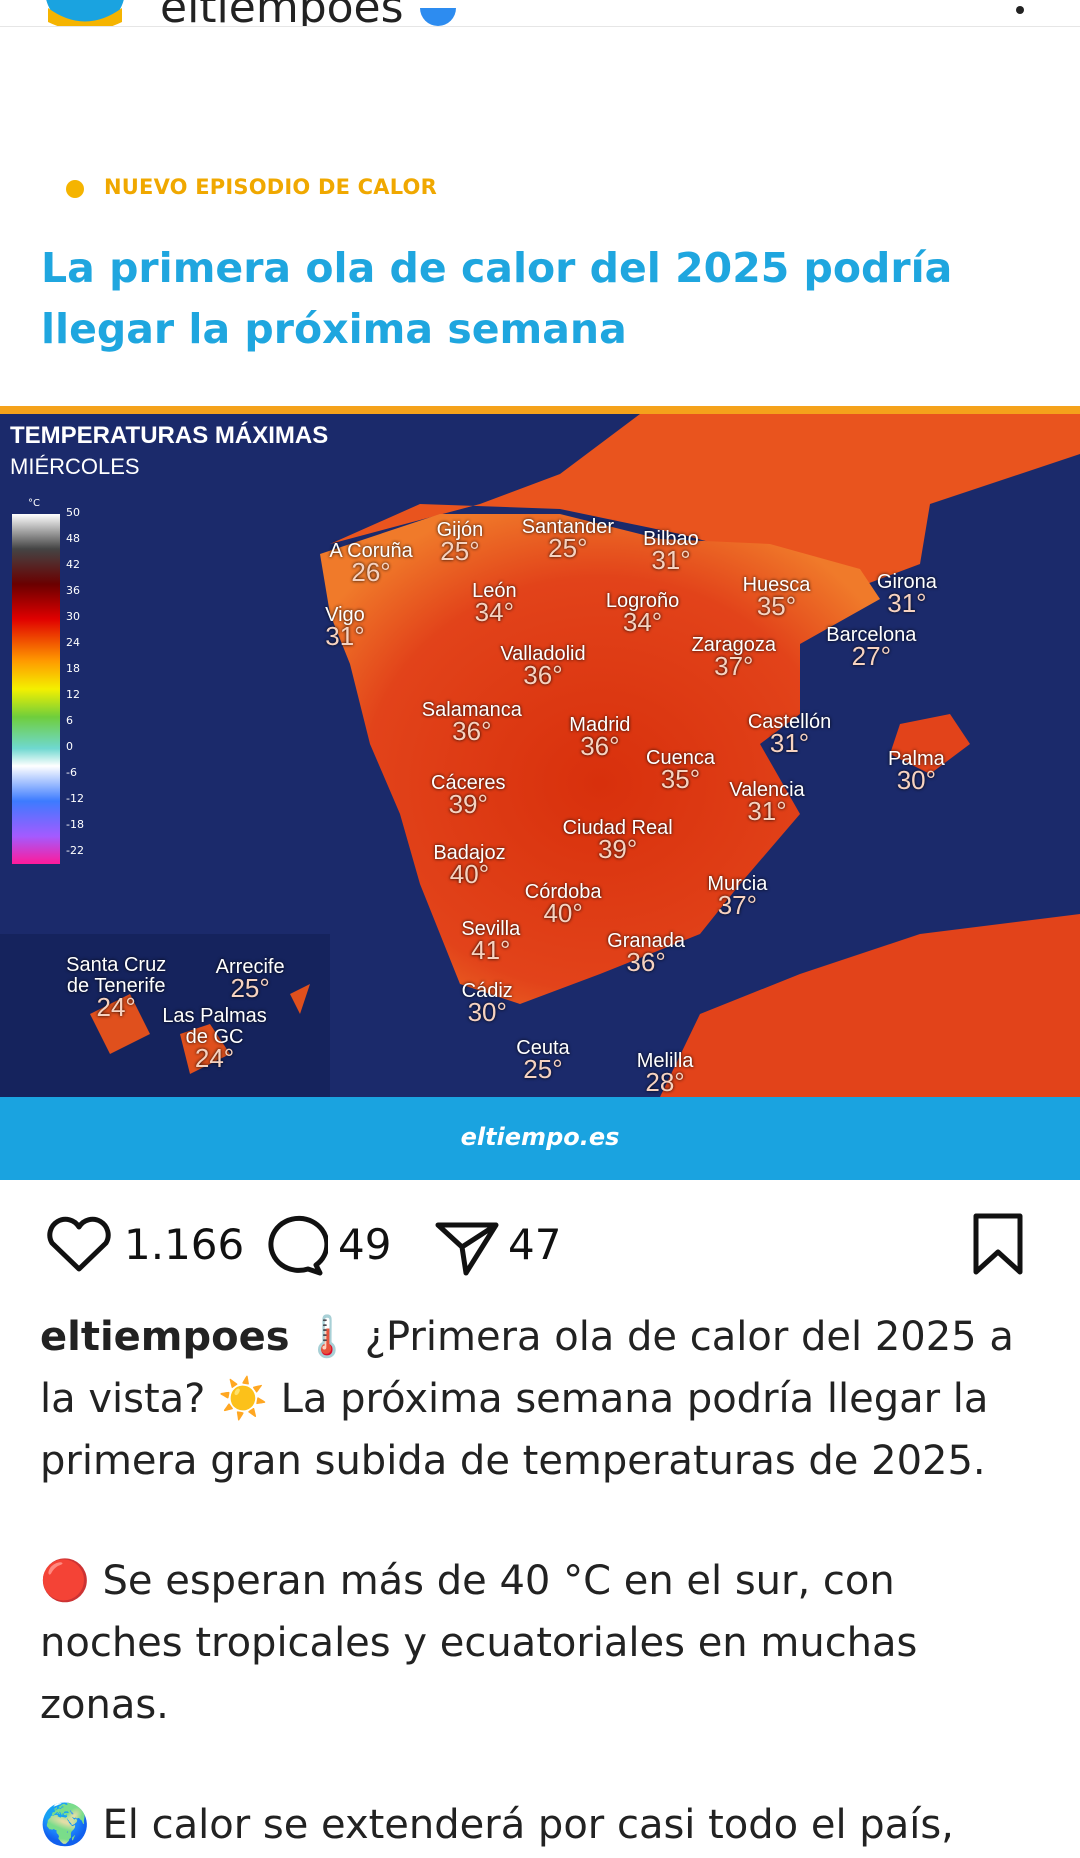 This screenshot has width=1080, height=1858. I want to click on scale-label: 18, so click(73, 668).